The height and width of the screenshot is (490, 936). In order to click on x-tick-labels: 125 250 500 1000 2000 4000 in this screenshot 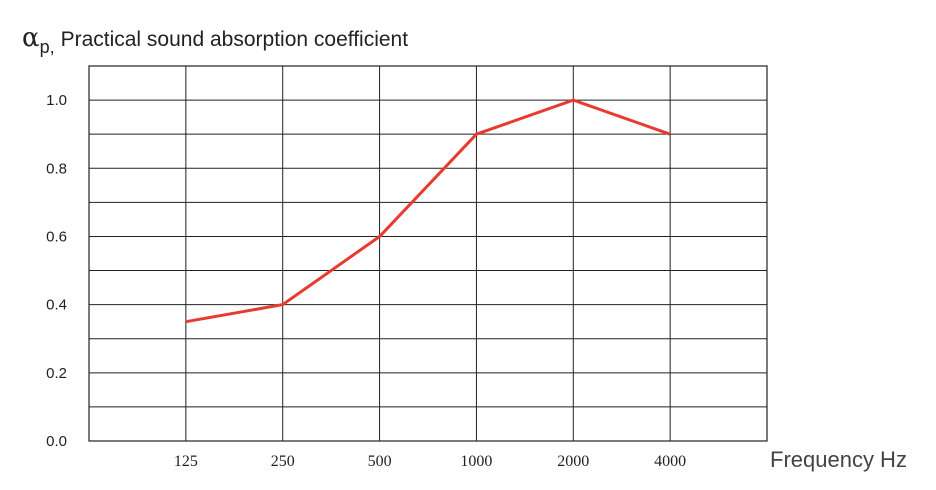, I will do `click(430, 461)`.